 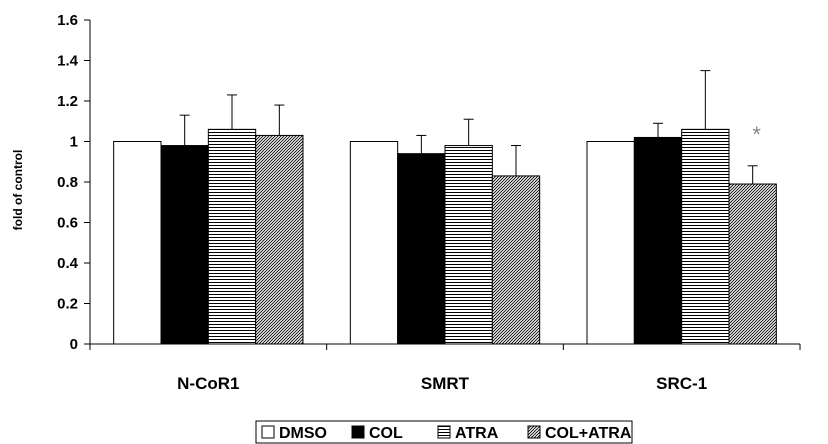 What do you see at coordinates (386, 433) in the screenshot?
I see `legend-label: COL` at bounding box center [386, 433].